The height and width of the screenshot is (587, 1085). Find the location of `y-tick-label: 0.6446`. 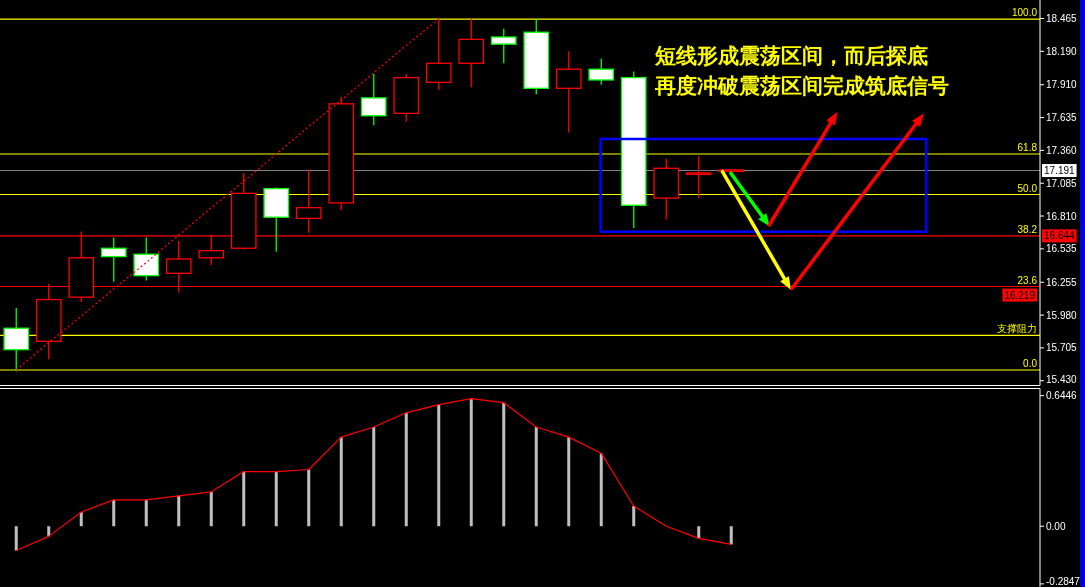

y-tick-label: 0.6446 is located at coordinates (1062, 396).